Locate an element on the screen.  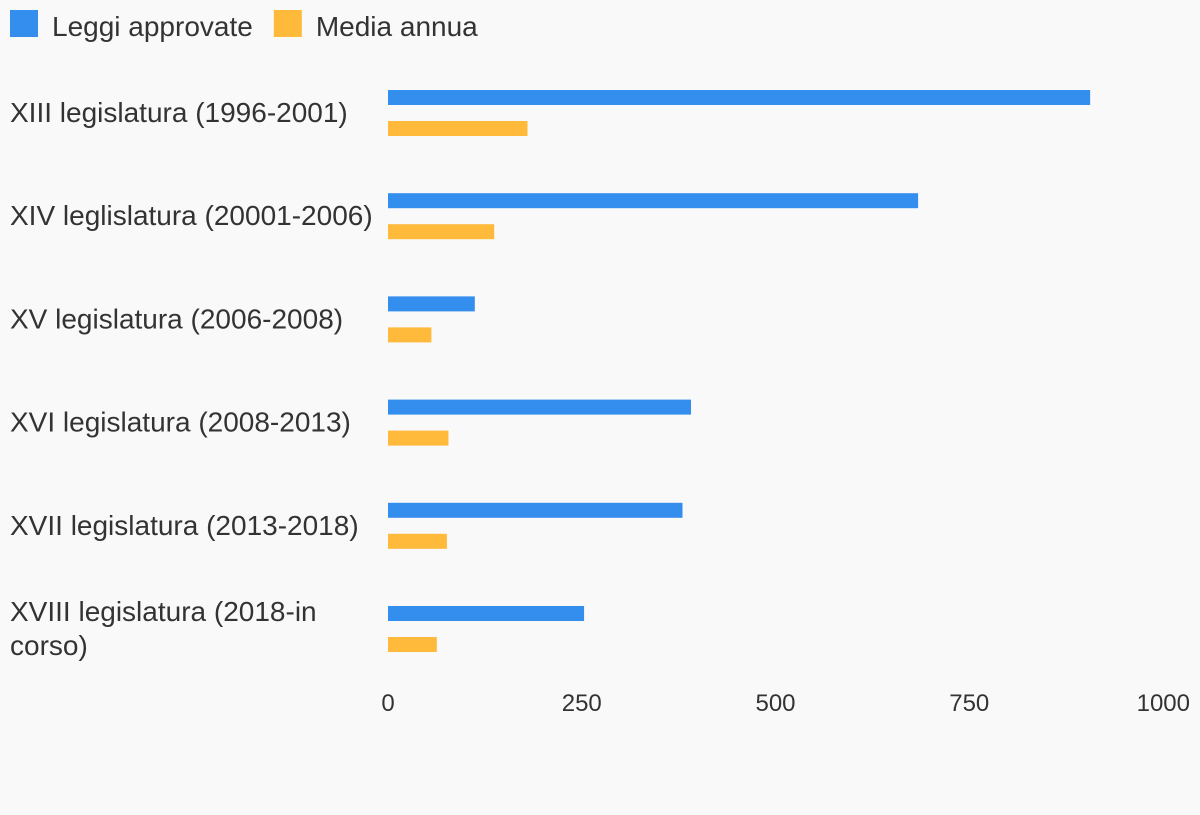
x-tick-label: 0 is located at coordinates (387, 703).